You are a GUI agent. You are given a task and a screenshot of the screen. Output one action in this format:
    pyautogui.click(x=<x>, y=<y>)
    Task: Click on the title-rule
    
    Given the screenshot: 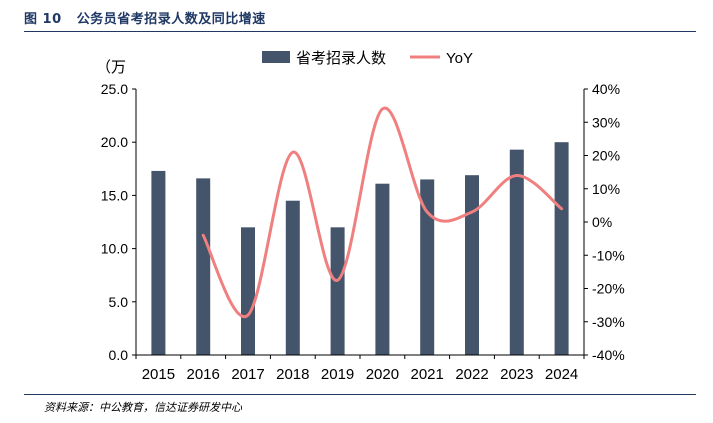 What is the action you would take?
    pyautogui.click(x=360, y=31)
    